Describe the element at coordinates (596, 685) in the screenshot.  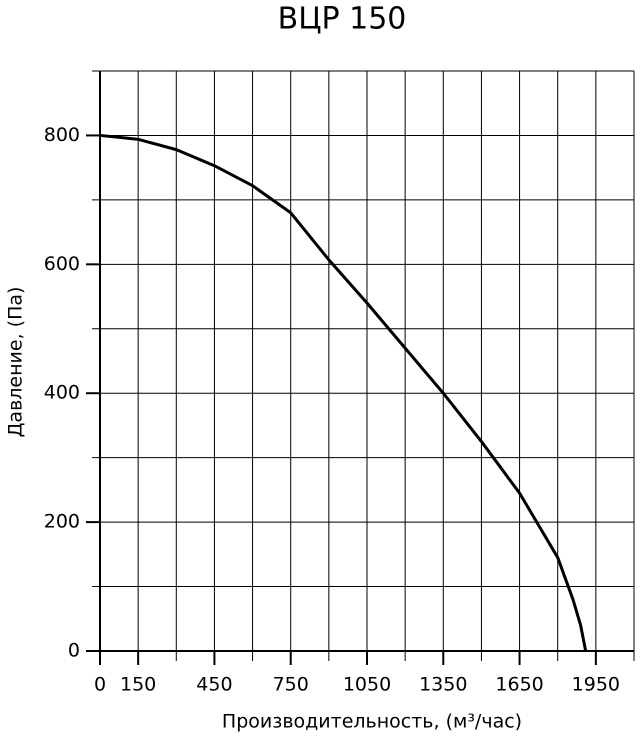
I see `x-tick-label: 1950` at that location.